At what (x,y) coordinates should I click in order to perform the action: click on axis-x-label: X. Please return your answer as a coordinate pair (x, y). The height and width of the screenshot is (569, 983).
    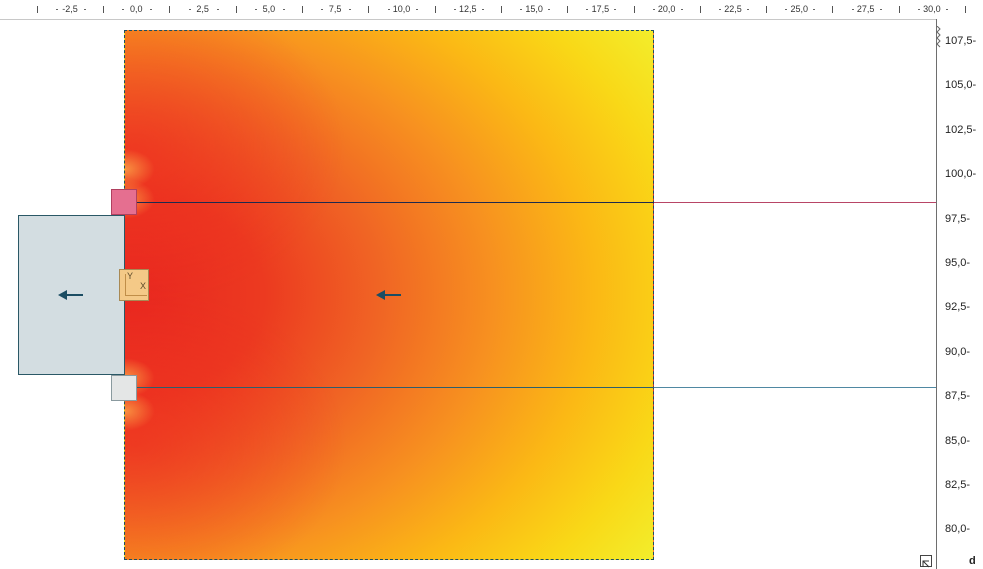
    Looking at the image, I should click on (143, 286).